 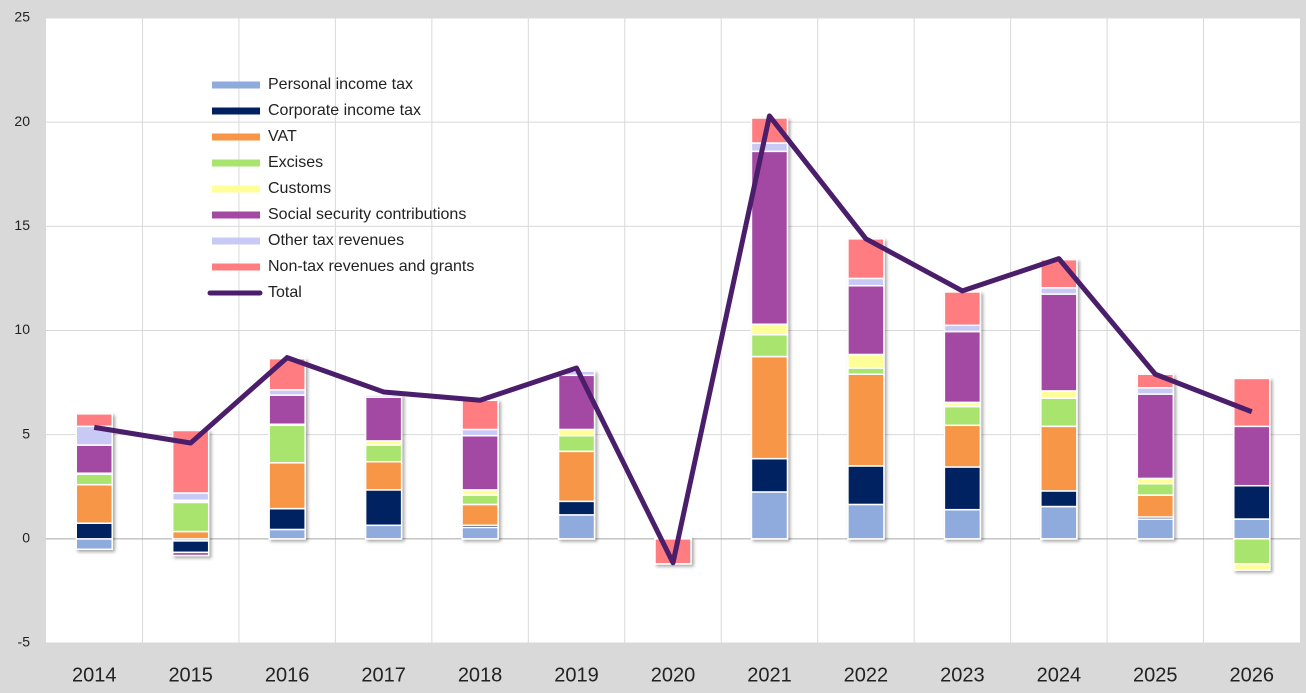 I want to click on y-tick-label: 10, so click(x=22, y=329).